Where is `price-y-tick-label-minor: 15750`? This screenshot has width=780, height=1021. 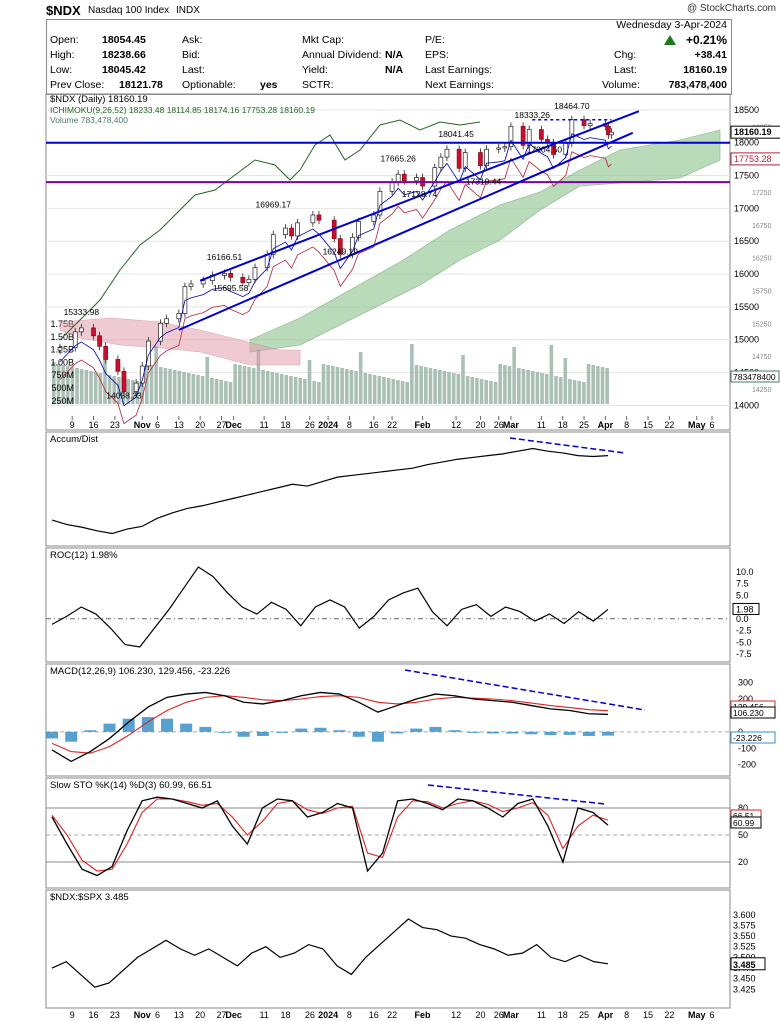
price-y-tick-label-minor: 15750 is located at coordinates (762, 291).